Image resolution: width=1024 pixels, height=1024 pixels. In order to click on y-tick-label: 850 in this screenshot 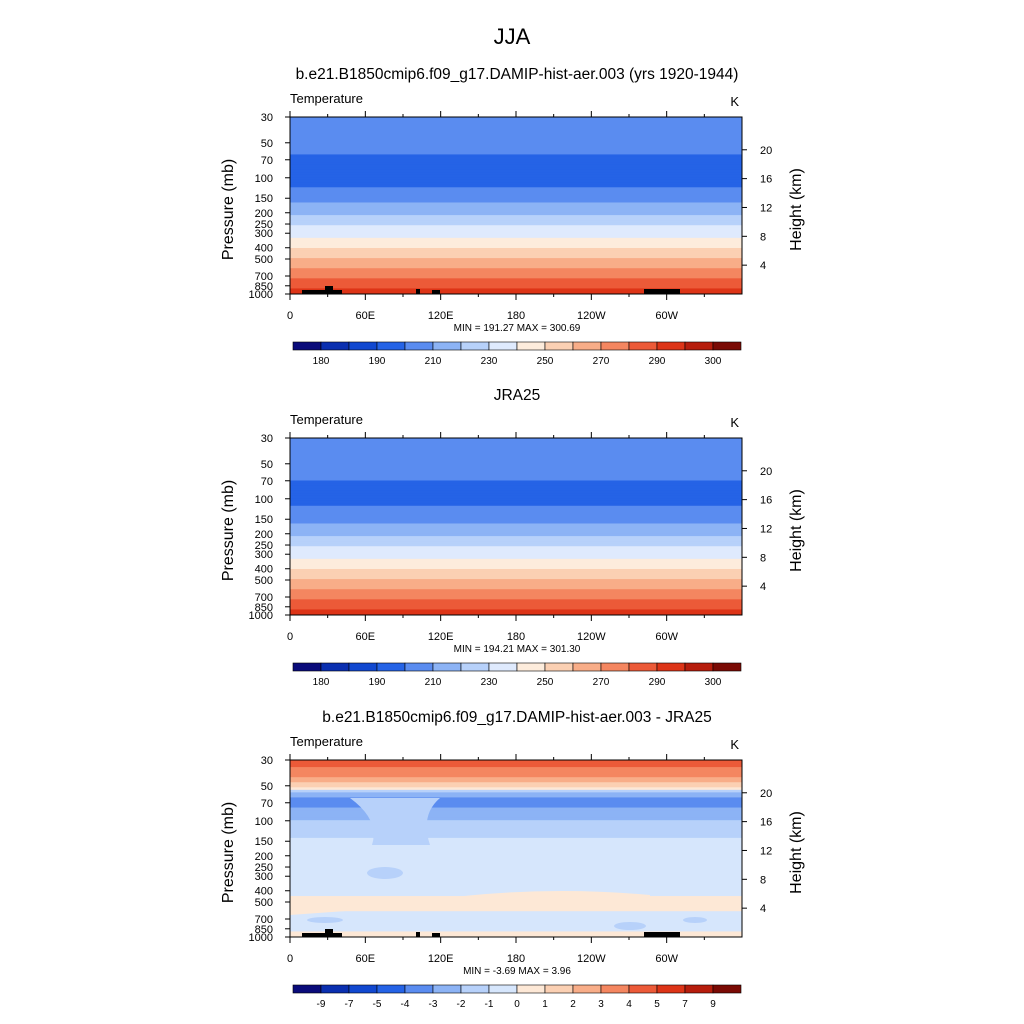, I will do `click(264, 930)`.